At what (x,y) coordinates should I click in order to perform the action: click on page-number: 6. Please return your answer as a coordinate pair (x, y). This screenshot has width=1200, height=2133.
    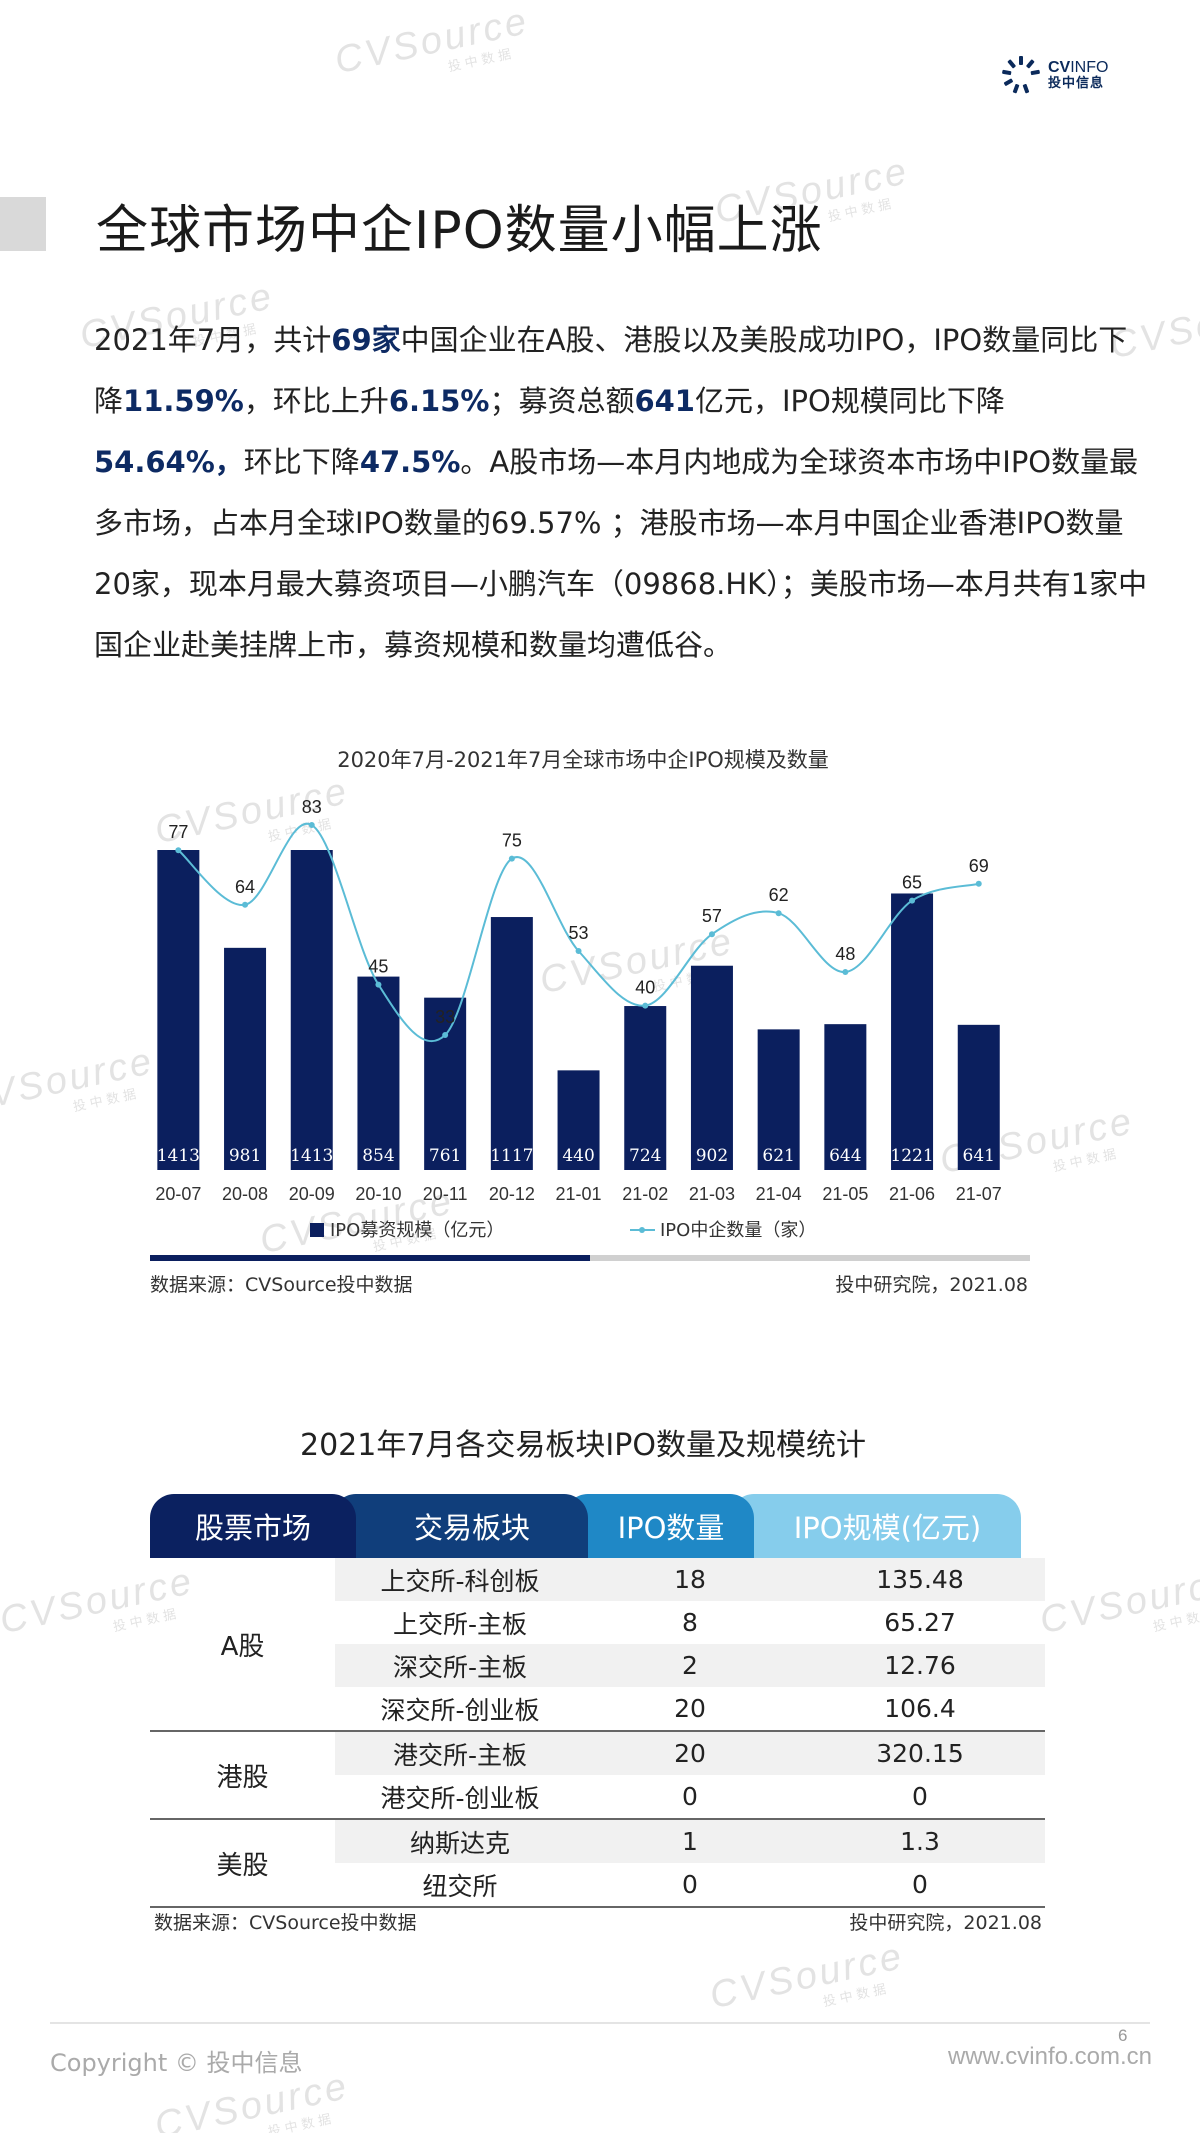
    Looking at the image, I should click on (1123, 2035).